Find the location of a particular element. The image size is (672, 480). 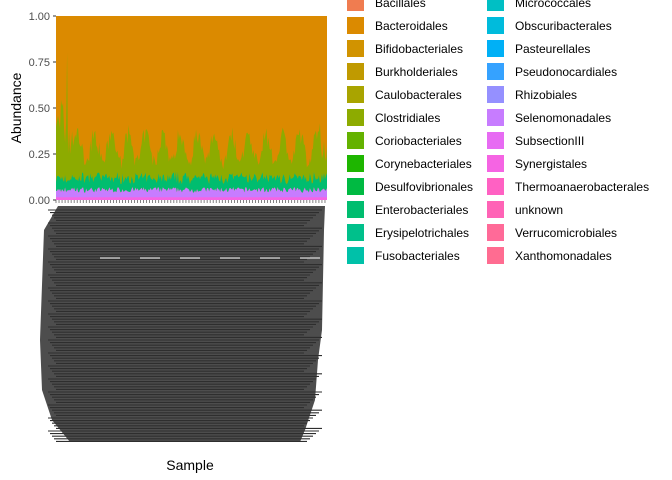

y-tick-label: 0.00 is located at coordinates (39, 201).